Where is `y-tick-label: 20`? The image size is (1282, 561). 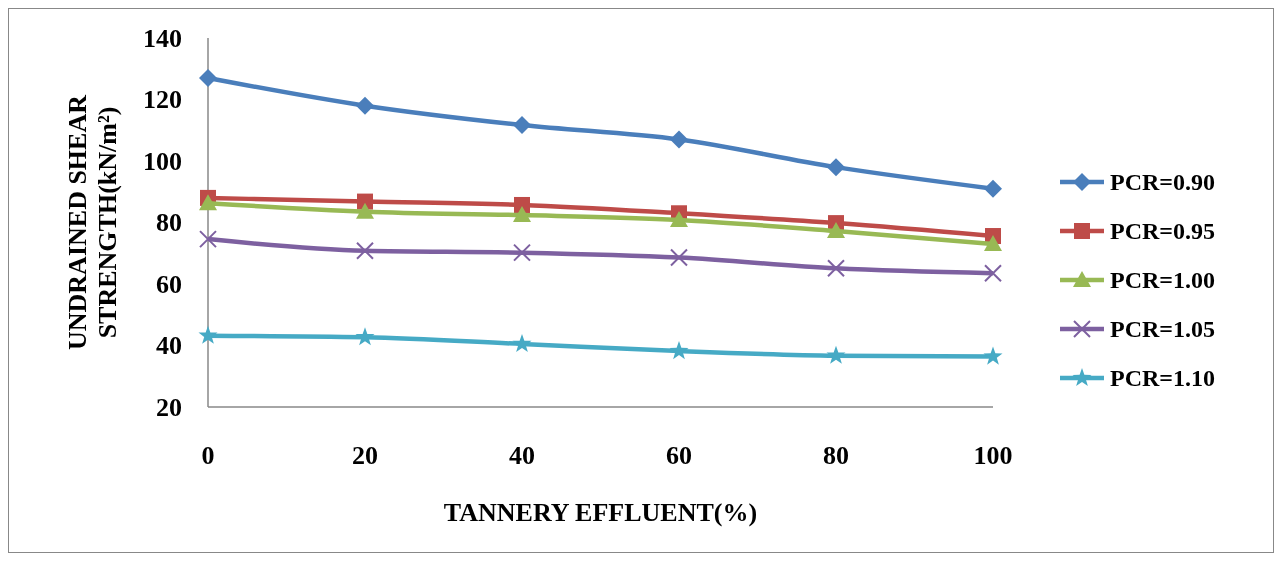
y-tick-label: 20 is located at coordinates (169, 407).